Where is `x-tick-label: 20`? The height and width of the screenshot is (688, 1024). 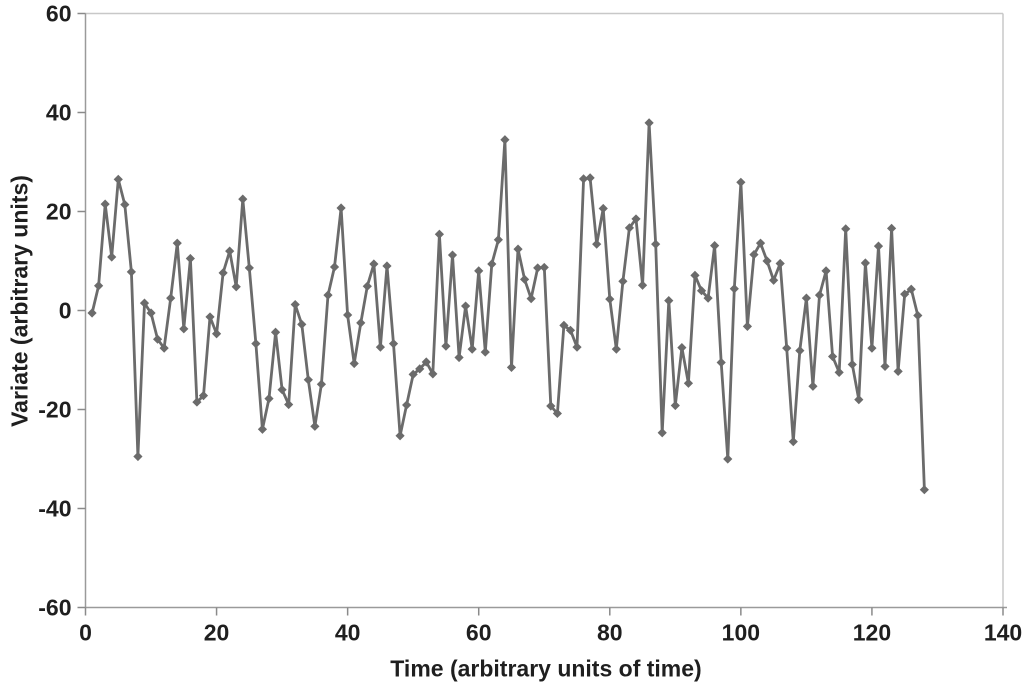
x-tick-label: 20 is located at coordinates (217, 633).